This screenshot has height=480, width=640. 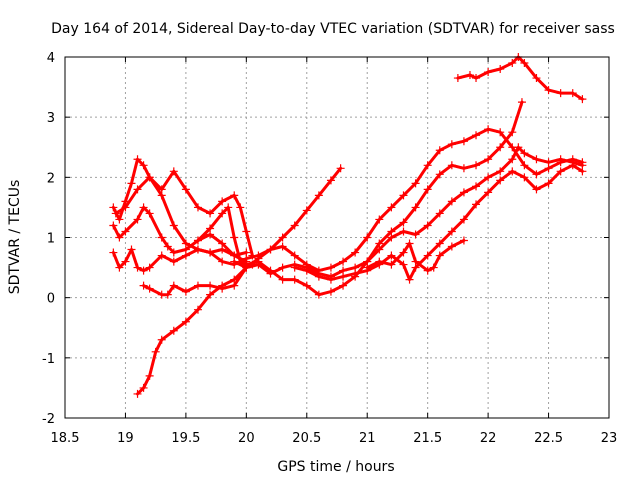 What do you see at coordinates (246, 438) in the screenshot?
I see `x-tick-label: 20` at bounding box center [246, 438].